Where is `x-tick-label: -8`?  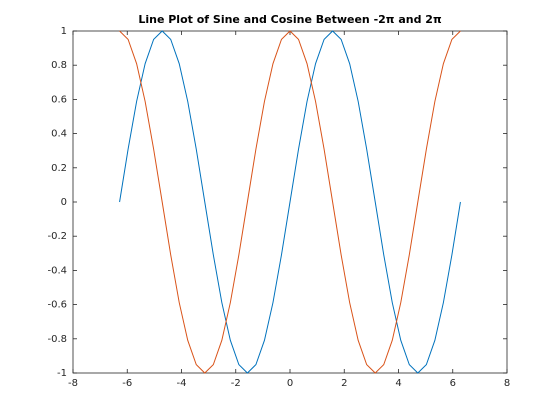 x-tick-label: -8 is located at coordinates (73, 383).